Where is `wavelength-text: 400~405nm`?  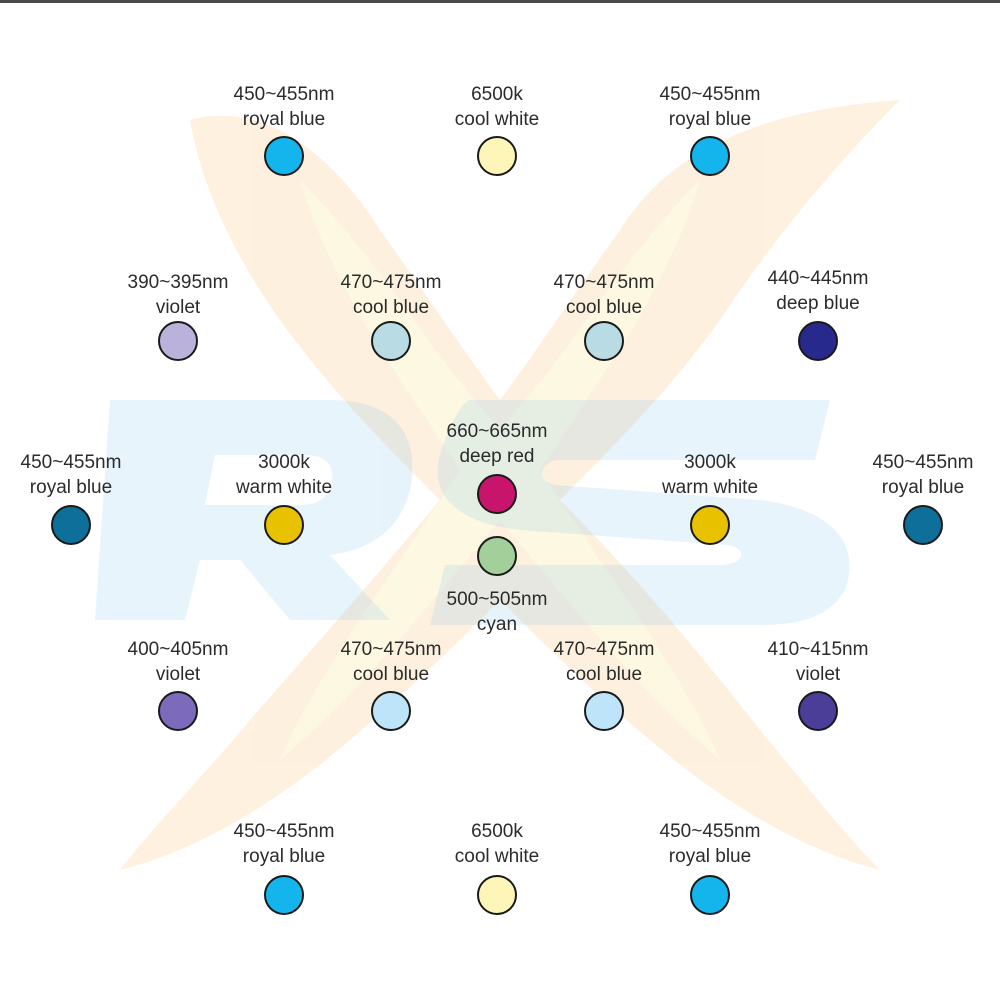 wavelength-text: 400~405nm is located at coordinates (178, 649).